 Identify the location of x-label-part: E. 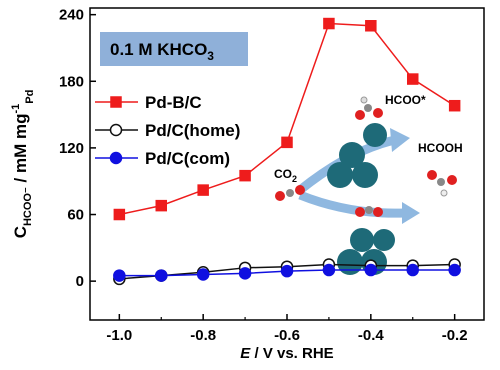
(245, 353).